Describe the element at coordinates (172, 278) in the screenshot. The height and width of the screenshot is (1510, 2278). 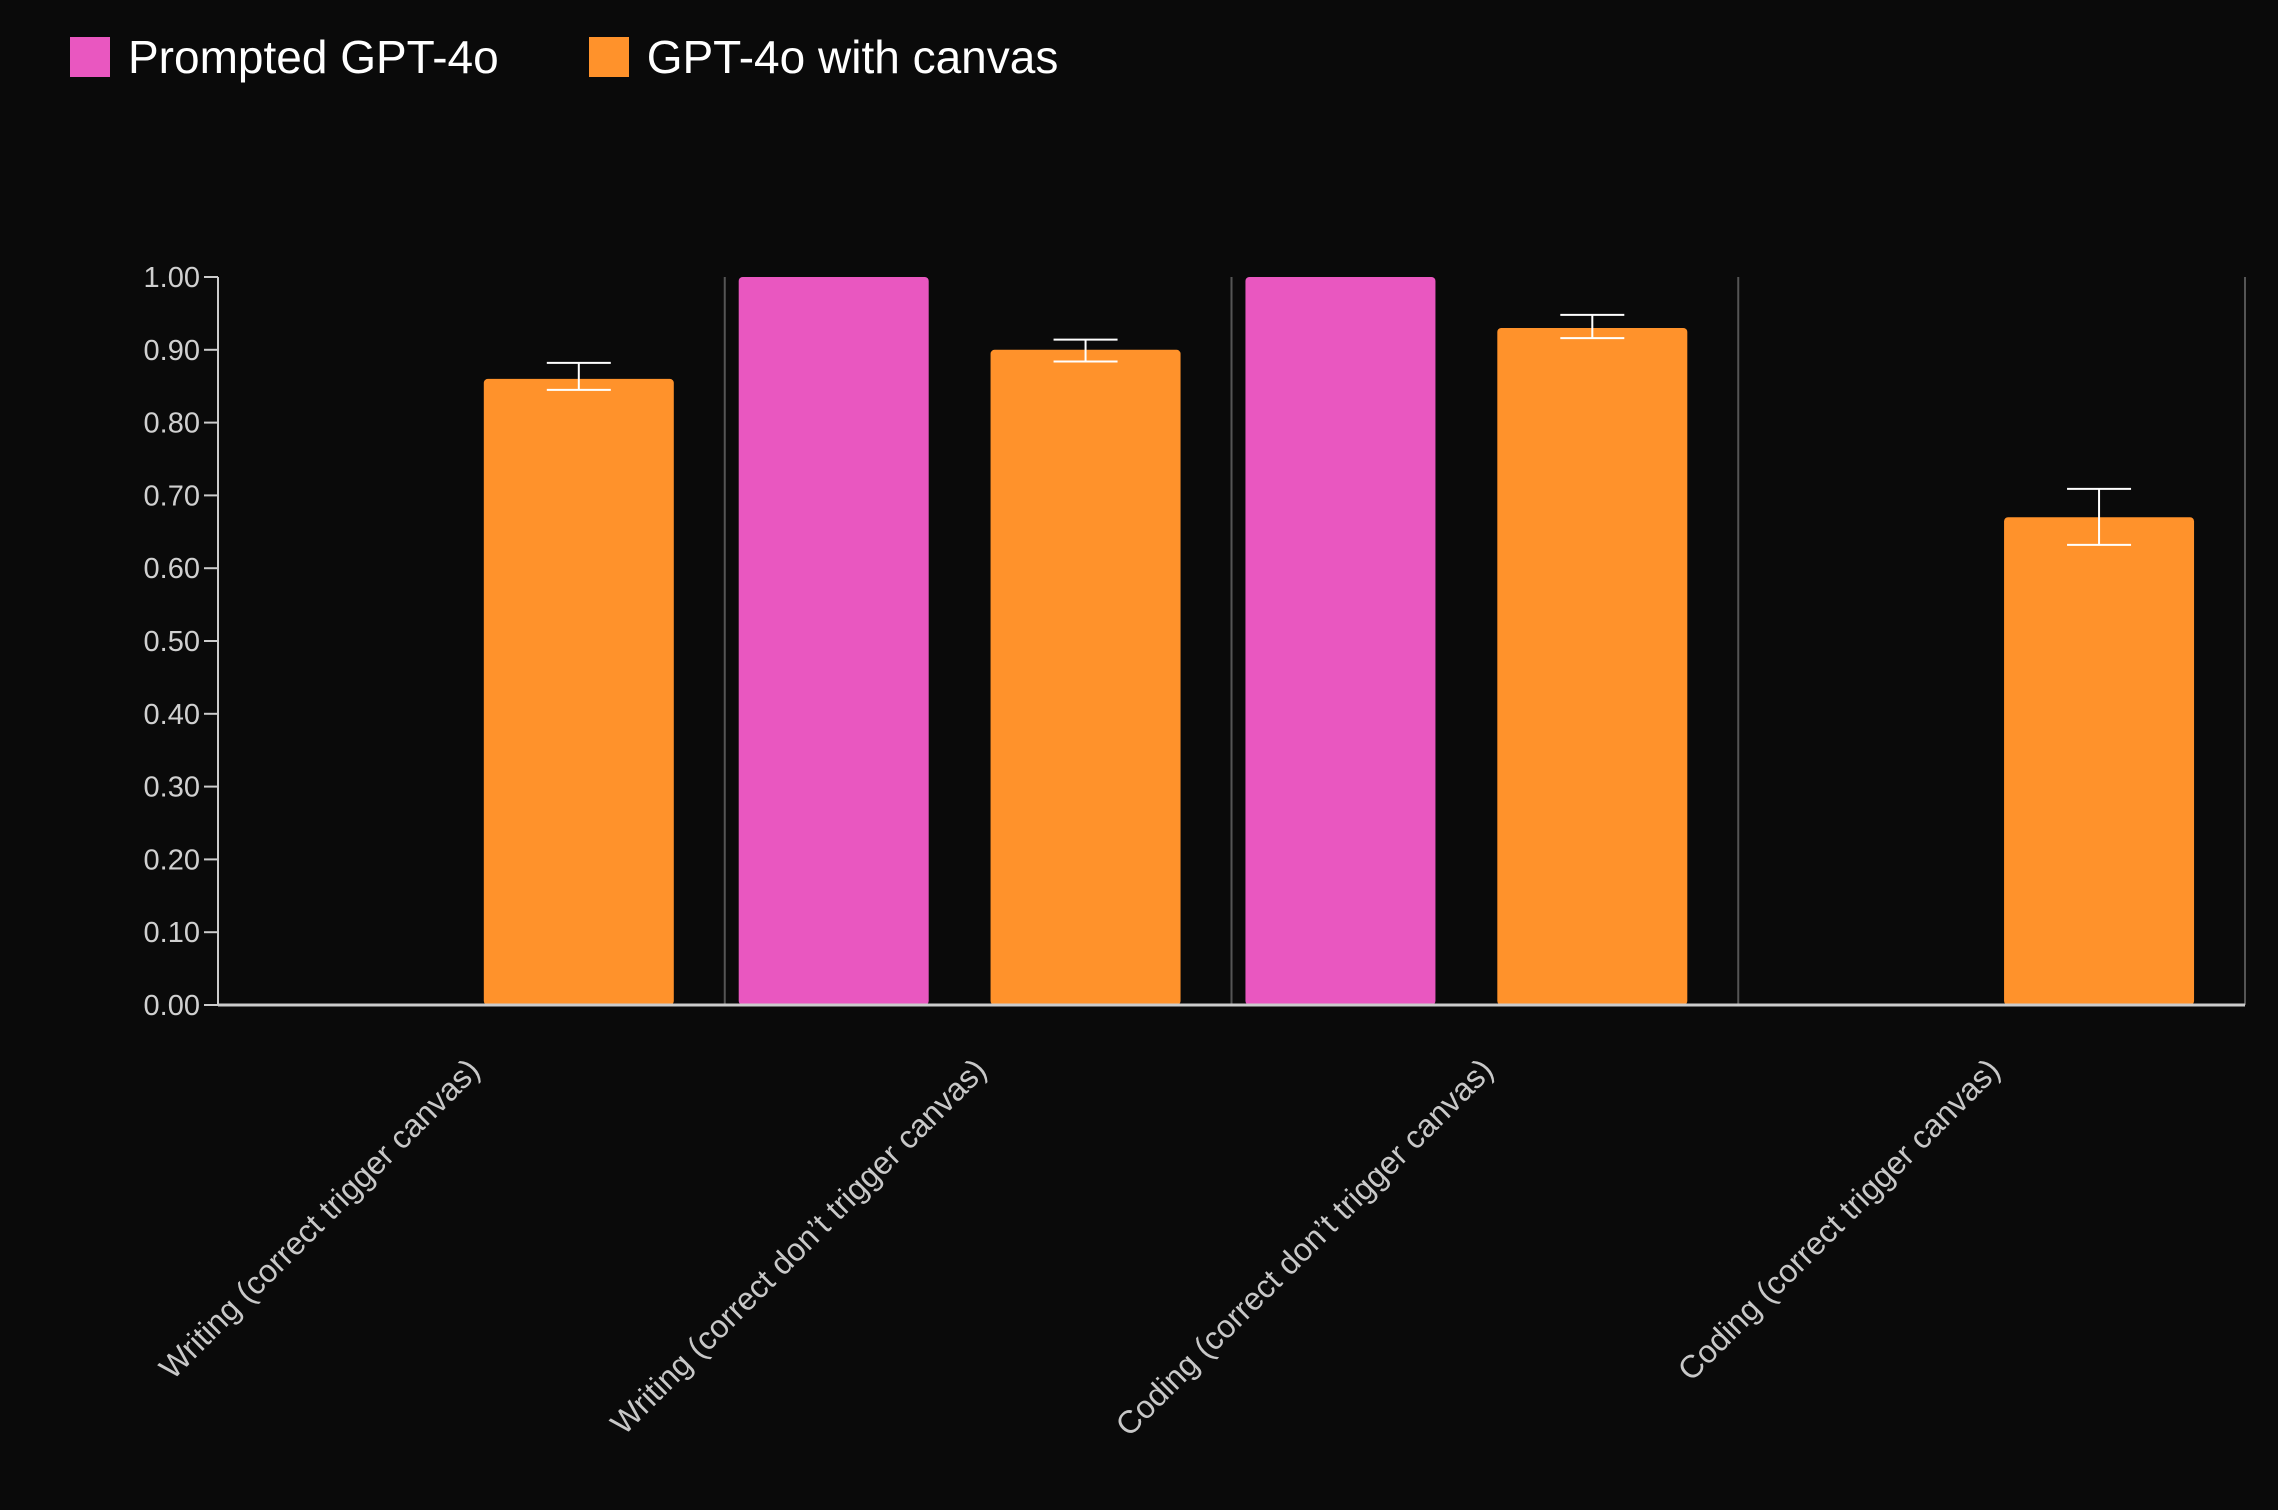
I see `y-tick-label: 1.00` at that location.